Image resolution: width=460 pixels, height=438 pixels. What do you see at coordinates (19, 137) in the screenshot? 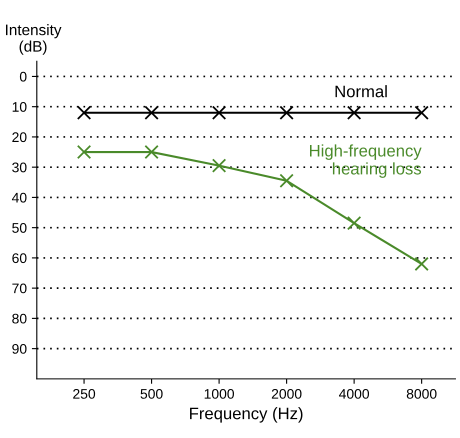
I see `y-tick-label: 20` at bounding box center [19, 137].